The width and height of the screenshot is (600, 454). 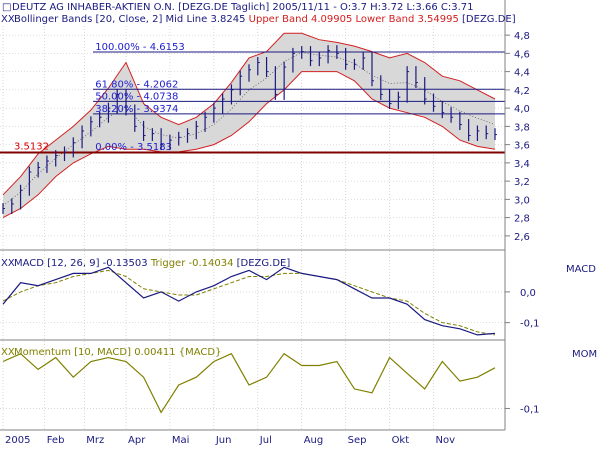 What do you see at coordinates (137, 440) in the screenshot?
I see `x-tick-label: Apr` at bounding box center [137, 440].